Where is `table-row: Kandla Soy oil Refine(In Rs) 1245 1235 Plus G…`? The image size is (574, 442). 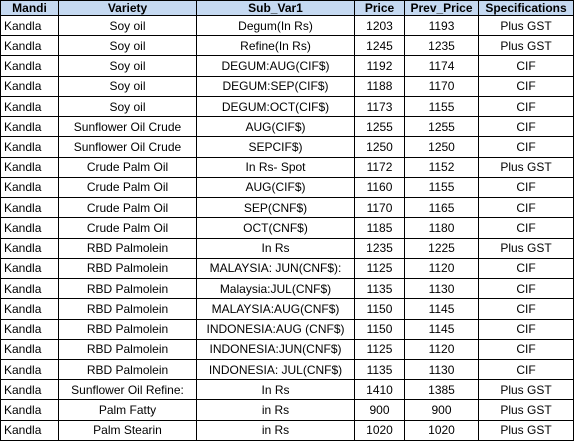 table-row: Kandla Soy oil Refine(In Rs) 1245 1235 Plus G… is located at coordinates (287, 46).